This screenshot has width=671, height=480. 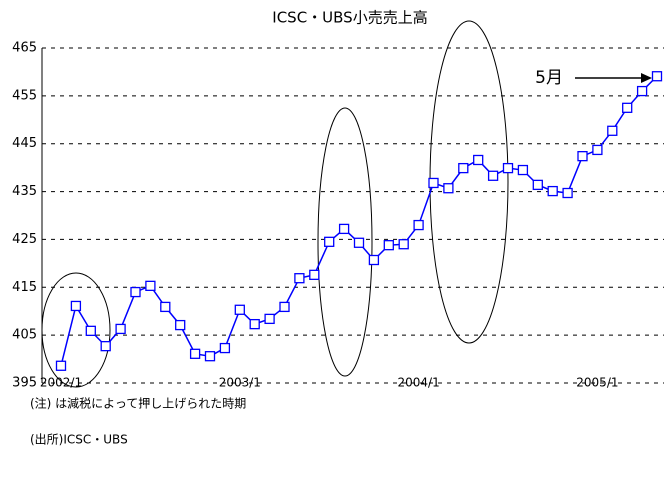 What do you see at coordinates (24, 287) in the screenshot?
I see `y-tick-label: 415` at bounding box center [24, 287].